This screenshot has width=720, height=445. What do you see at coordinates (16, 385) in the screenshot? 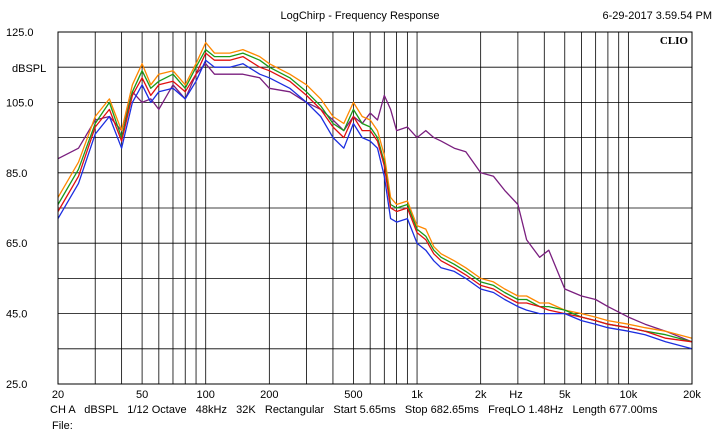
I see `y-tick-label: 25.0` at bounding box center [16, 385].